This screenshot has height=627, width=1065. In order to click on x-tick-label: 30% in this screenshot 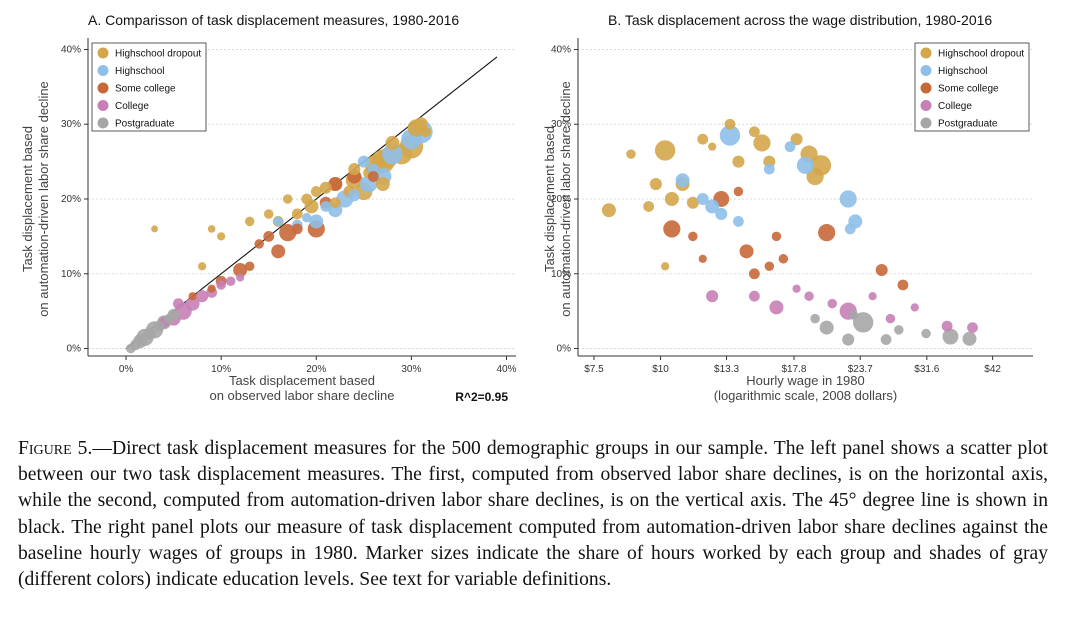, I will do `click(411, 369)`.